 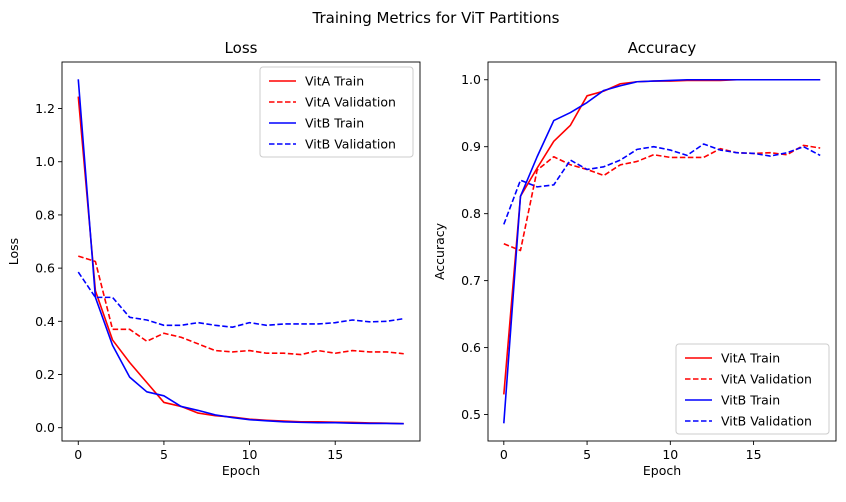 What do you see at coordinates (766, 379) in the screenshot?
I see `accuracy-legend-label-vita-validation: VitA Validation` at bounding box center [766, 379].